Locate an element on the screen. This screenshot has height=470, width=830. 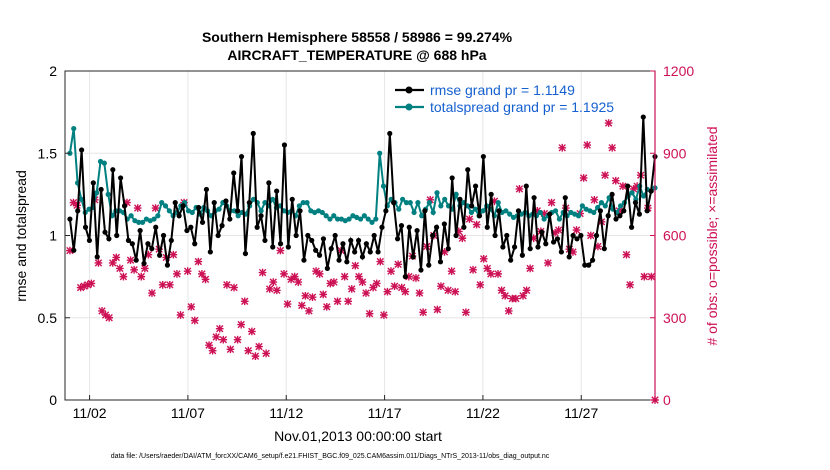
legend-spread-marker is located at coordinates (409, 107).